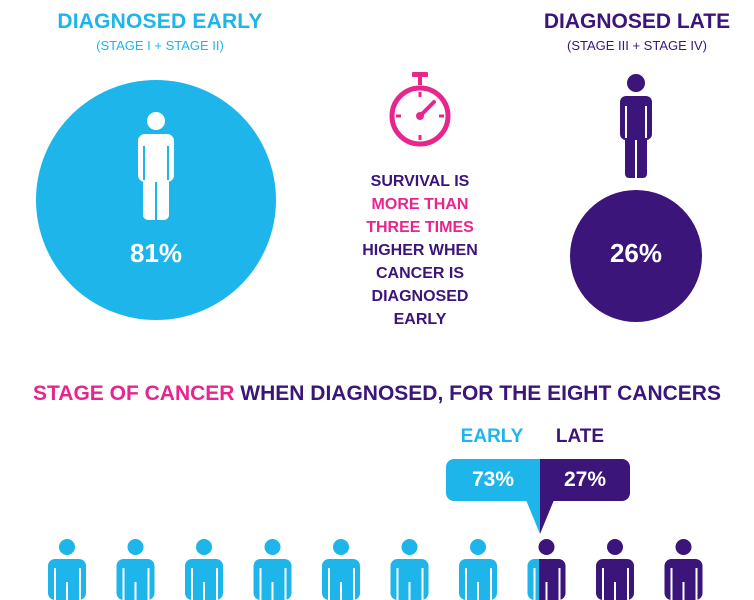 The image size is (754, 600). Describe the element at coordinates (420, 204) in the screenshot. I see `survival-highlight-line: MORE THAN` at that location.